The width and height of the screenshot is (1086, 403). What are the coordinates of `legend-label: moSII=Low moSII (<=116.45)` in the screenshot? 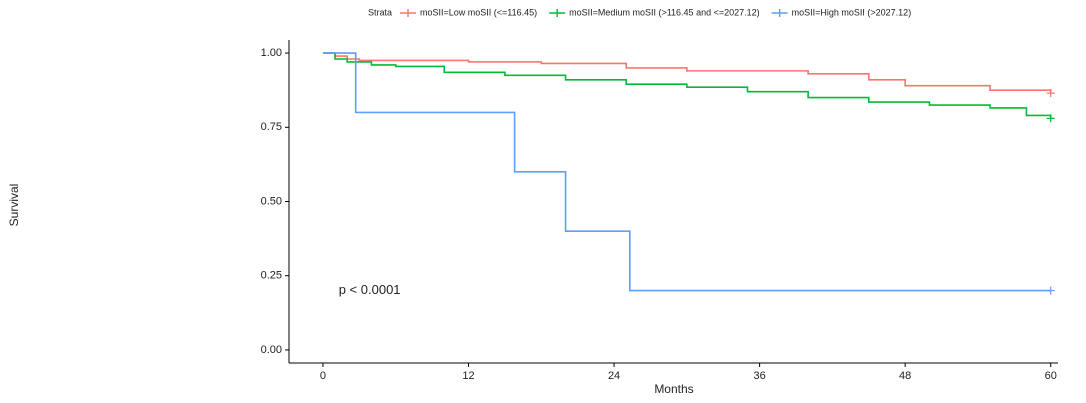 It's located at (478, 12).